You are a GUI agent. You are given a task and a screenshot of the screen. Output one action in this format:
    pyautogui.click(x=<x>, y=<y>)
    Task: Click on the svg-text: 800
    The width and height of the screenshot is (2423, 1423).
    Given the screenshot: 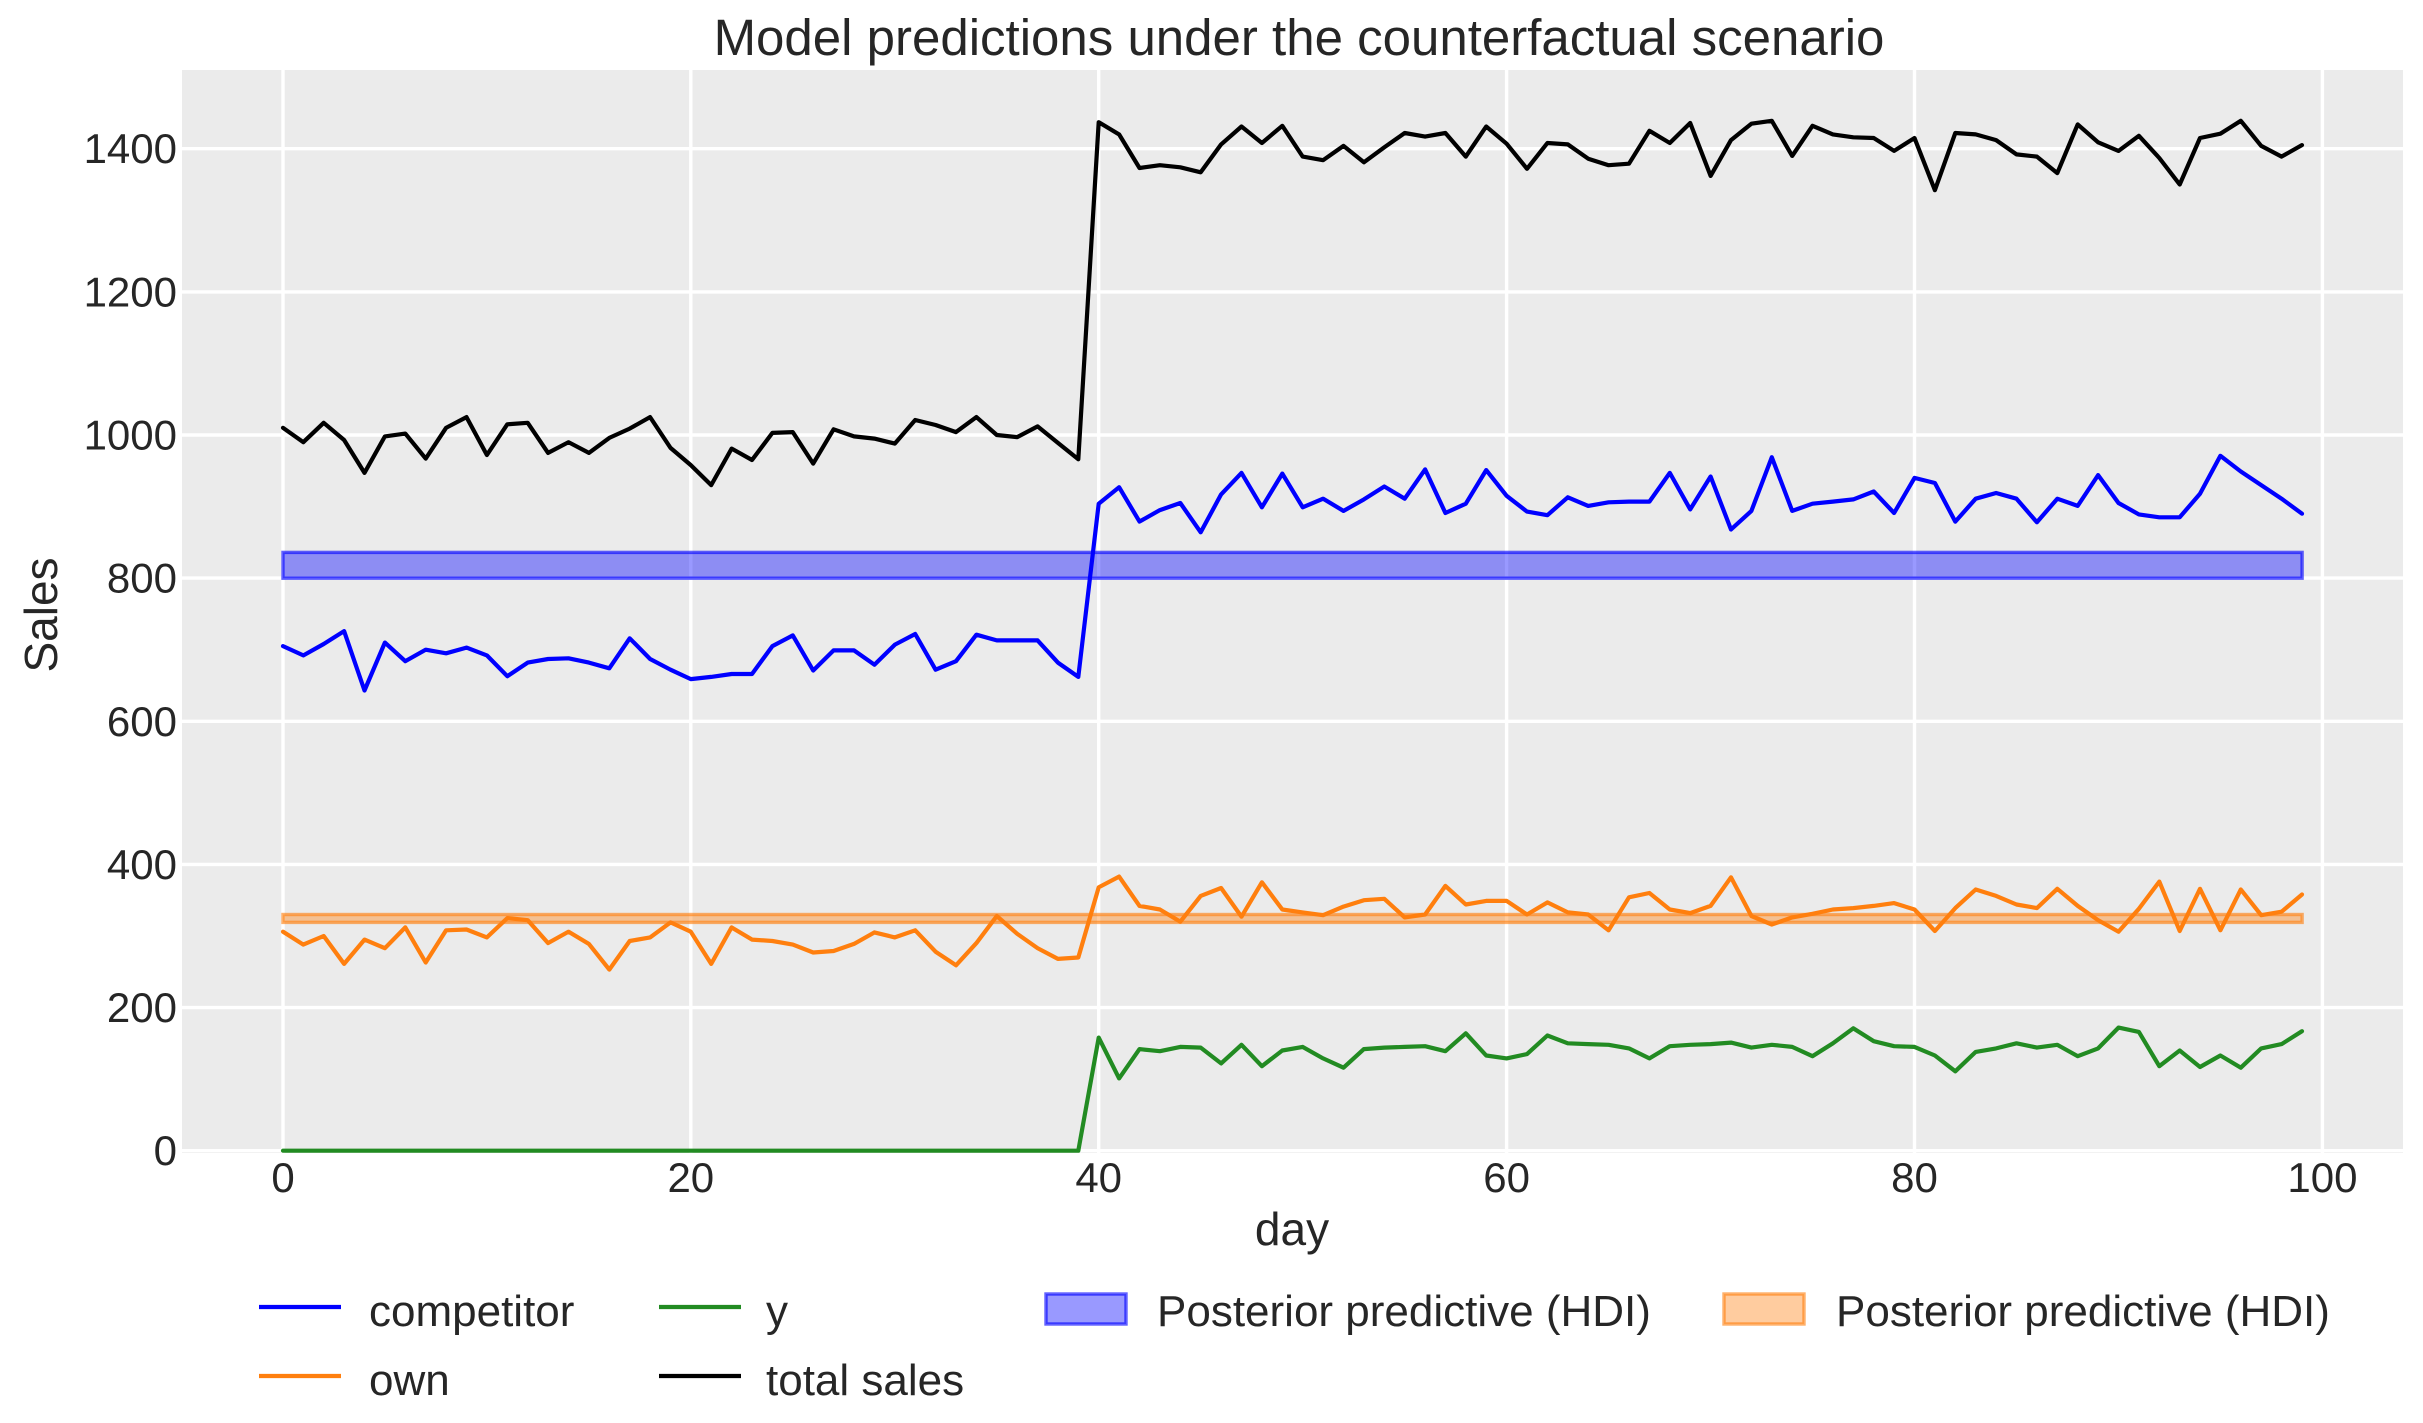 What is the action you would take?
    pyautogui.click(x=142, y=578)
    